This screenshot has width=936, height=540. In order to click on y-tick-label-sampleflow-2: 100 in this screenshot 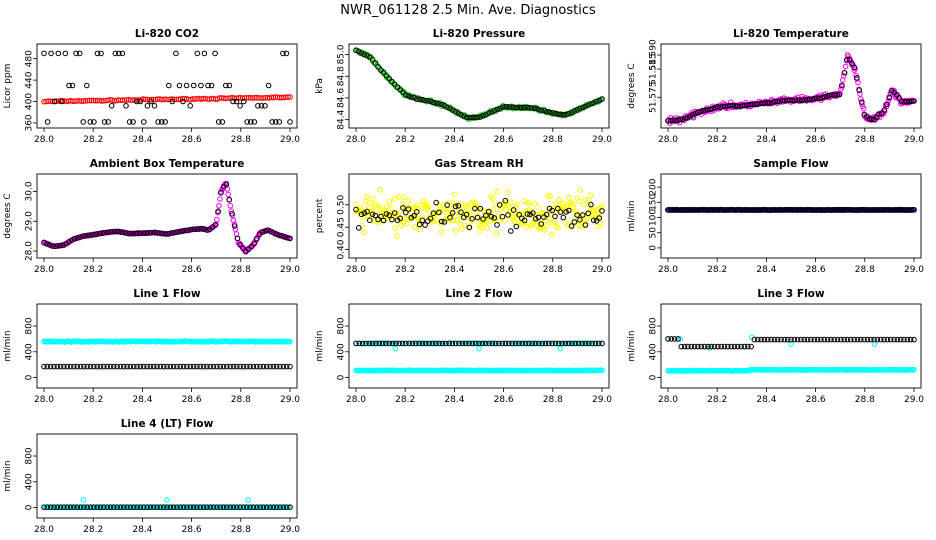, I will do `click(654, 217)`.